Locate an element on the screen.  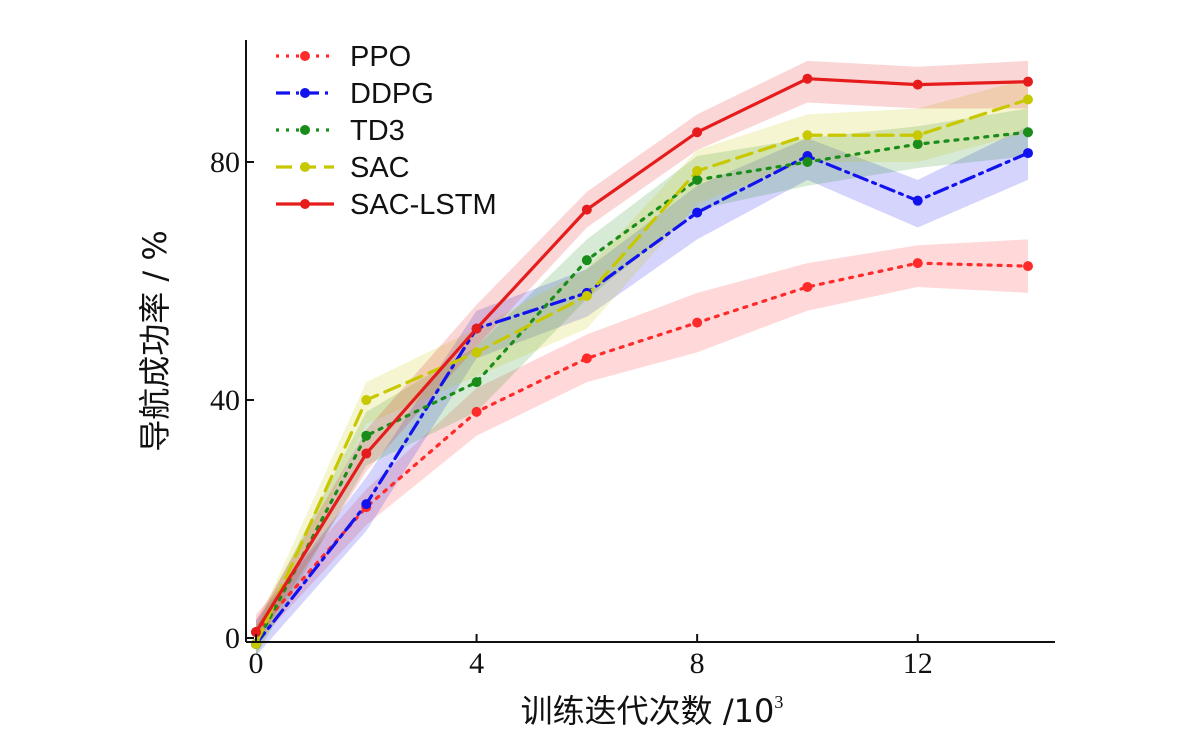
legend-marker-sac is located at coordinates (305, 167).